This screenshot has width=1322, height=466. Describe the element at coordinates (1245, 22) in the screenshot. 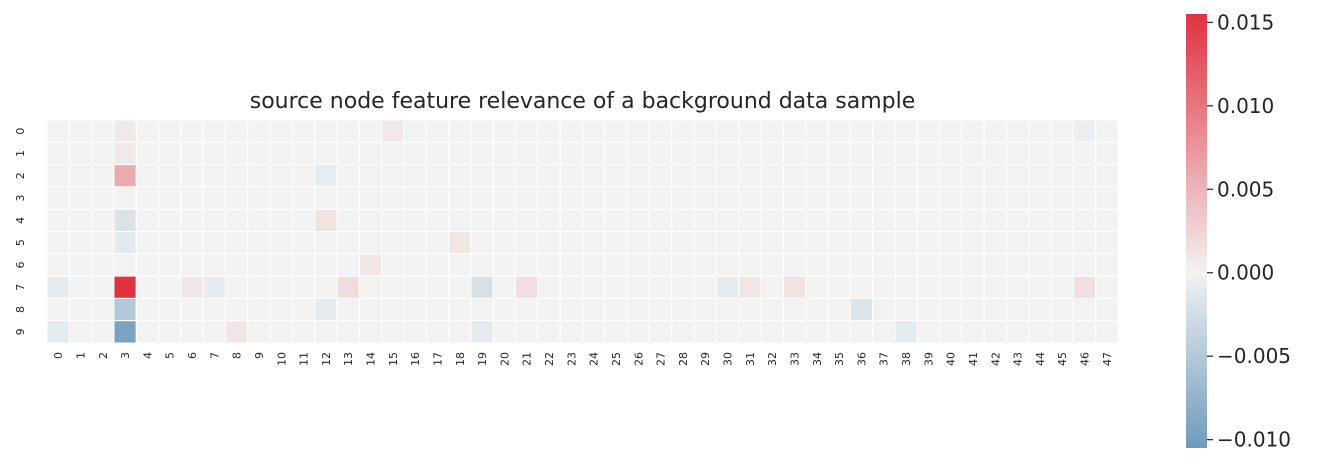

I see `colorbar-tick-label: 0.015` at that location.